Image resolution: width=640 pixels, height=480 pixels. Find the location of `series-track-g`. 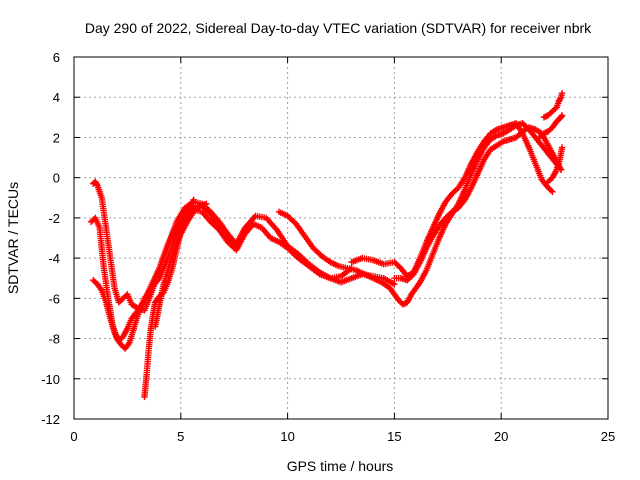

series-track-g is located at coordinates (452, 200).